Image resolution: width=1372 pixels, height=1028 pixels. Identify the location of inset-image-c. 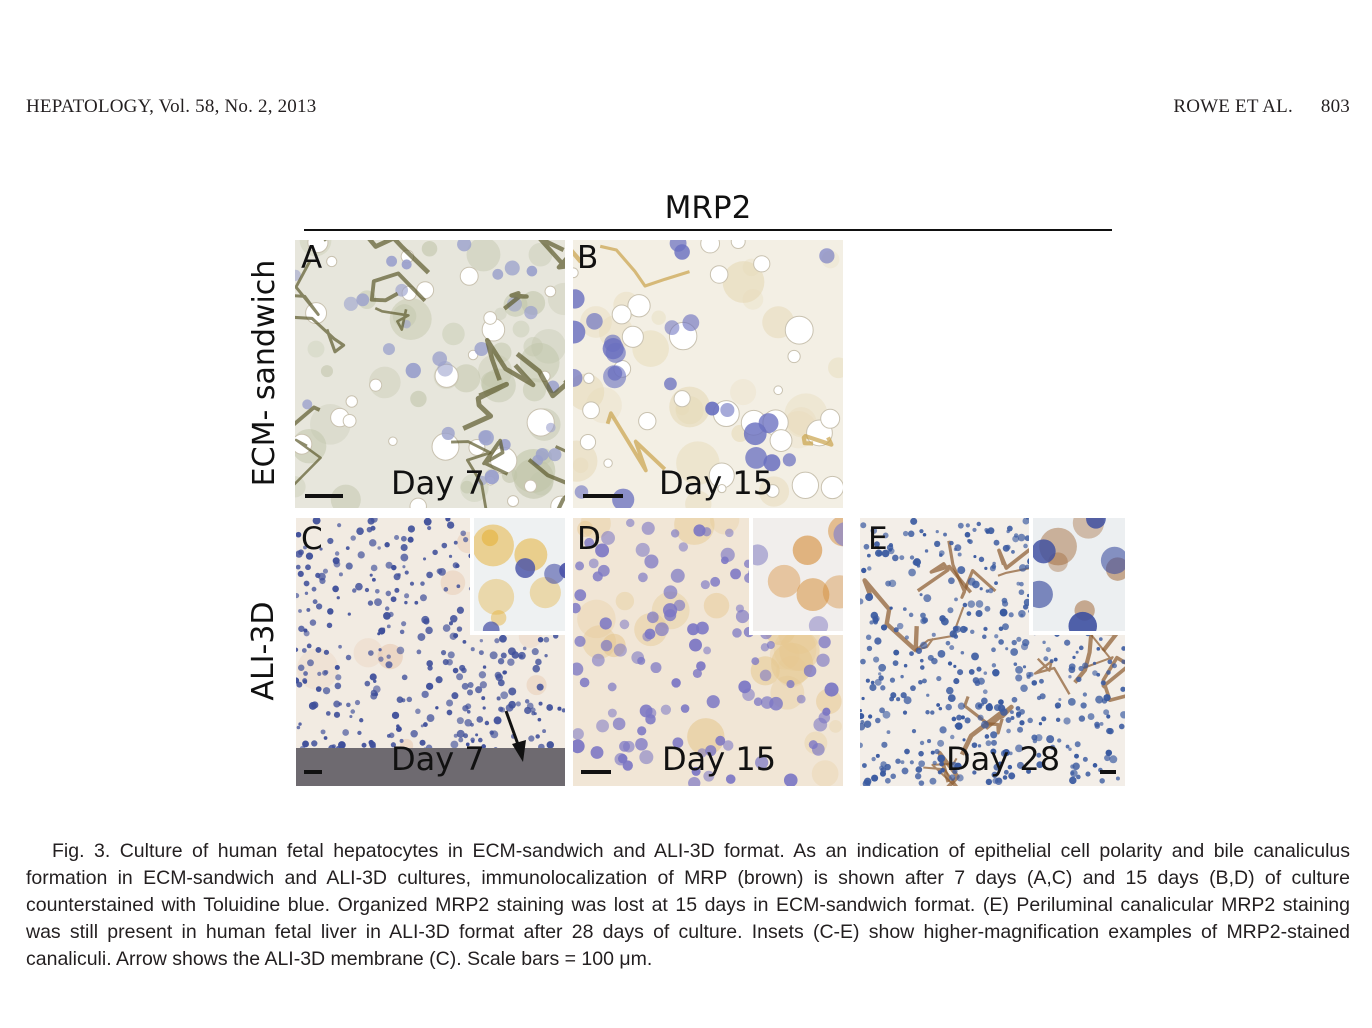
(519, 574).